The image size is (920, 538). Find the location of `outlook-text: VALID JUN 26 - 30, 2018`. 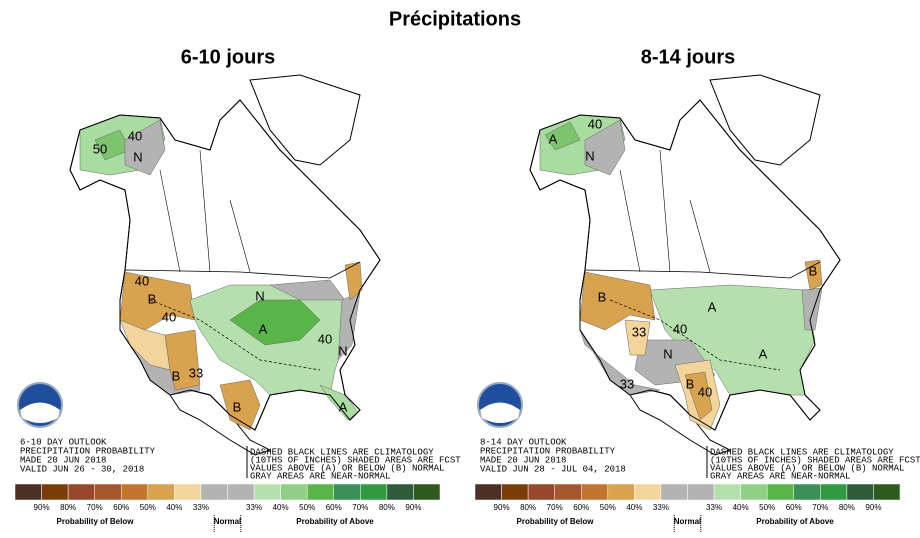

outlook-text: VALID JUN 26 - 30, 2018 is located at coordinates (82, 469).